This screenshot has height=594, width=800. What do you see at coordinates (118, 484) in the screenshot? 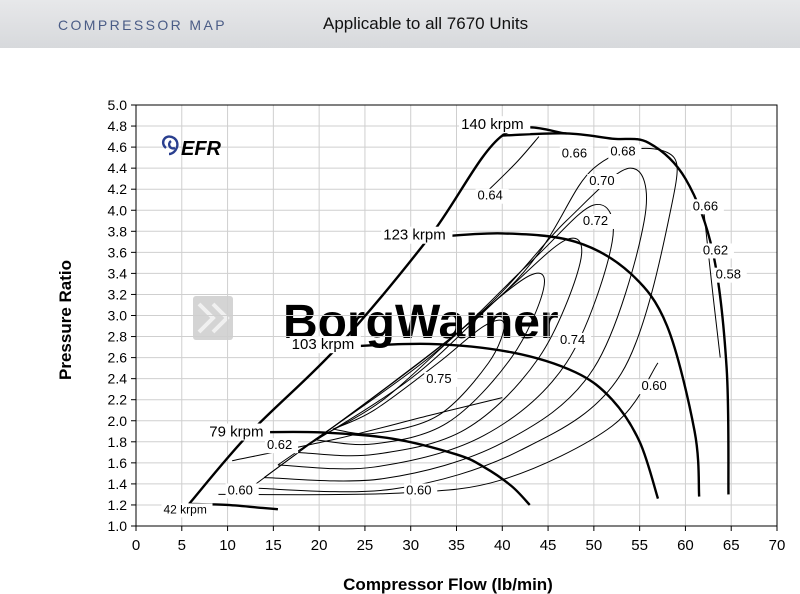
I see `y-tick-label: 1.4` at bounding box center [118, 484].